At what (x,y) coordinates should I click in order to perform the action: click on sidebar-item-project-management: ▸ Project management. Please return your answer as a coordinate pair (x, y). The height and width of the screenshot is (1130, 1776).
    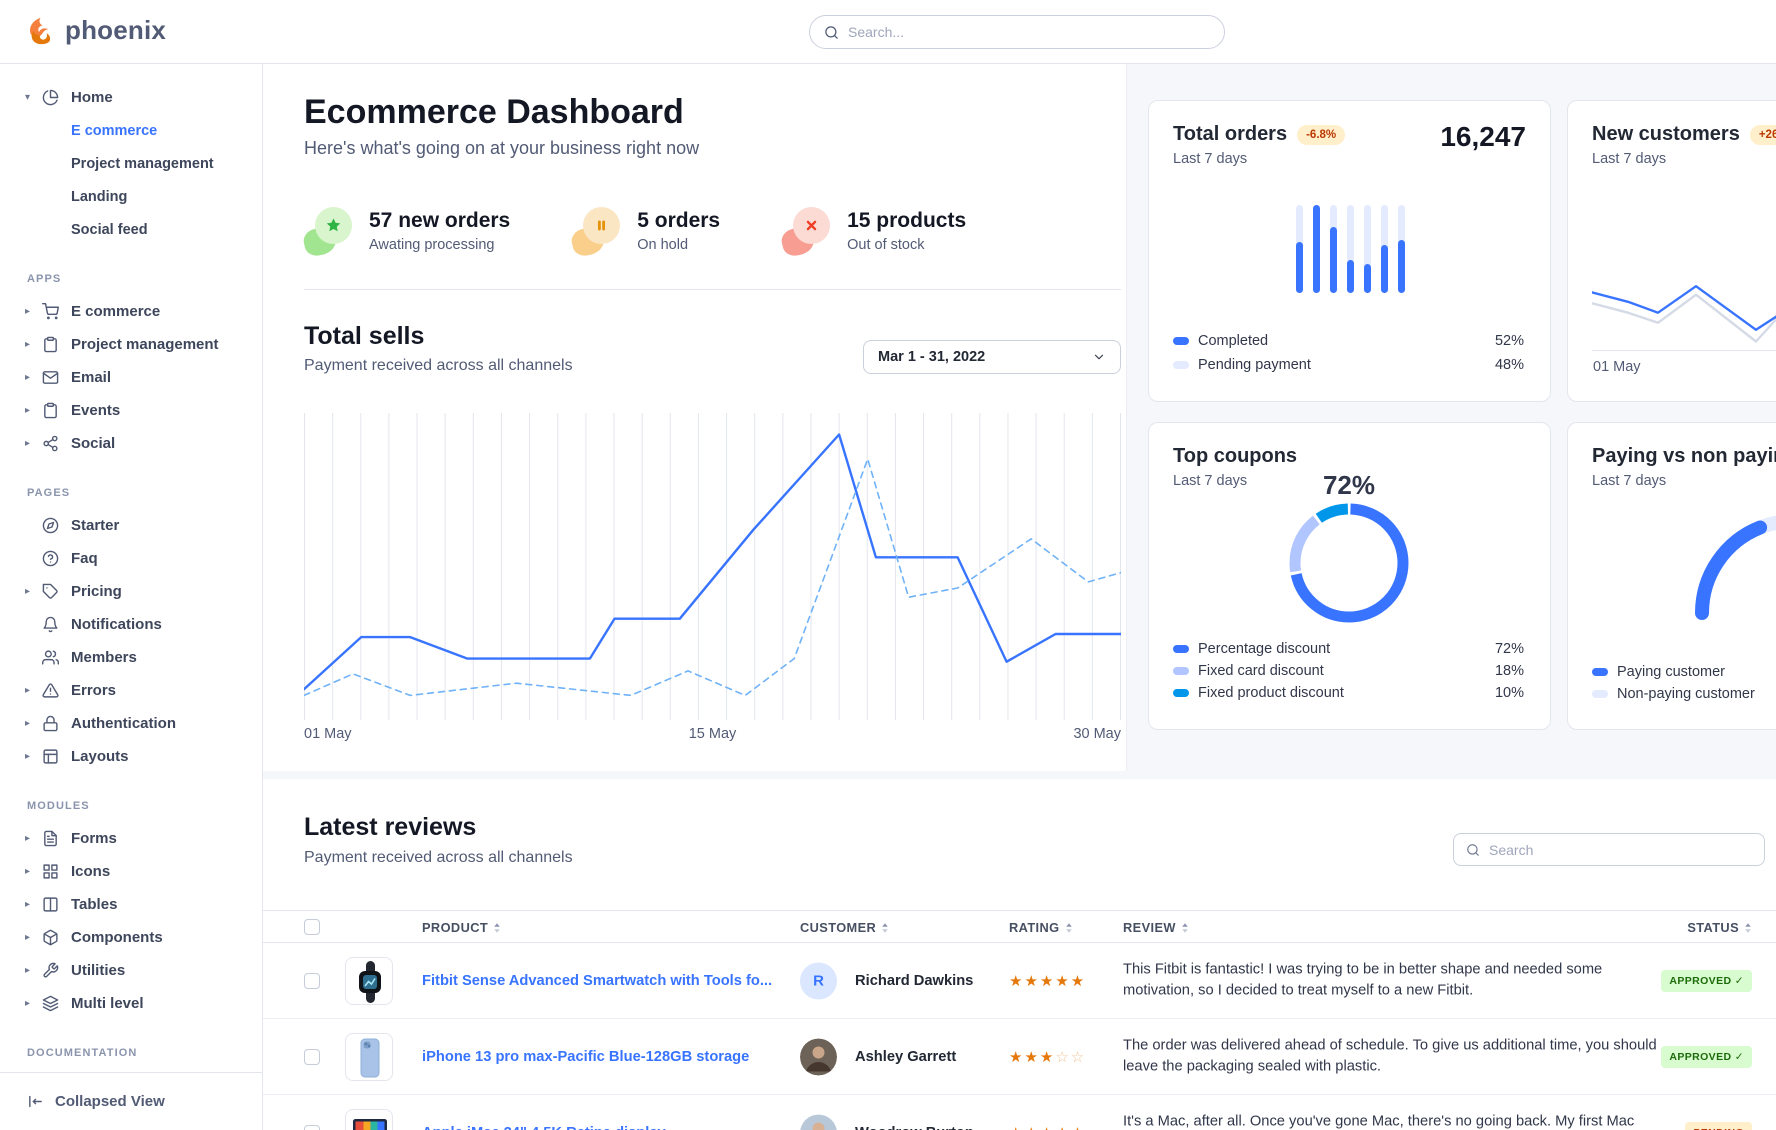
    Looking at the image, I should click on (131, 344).